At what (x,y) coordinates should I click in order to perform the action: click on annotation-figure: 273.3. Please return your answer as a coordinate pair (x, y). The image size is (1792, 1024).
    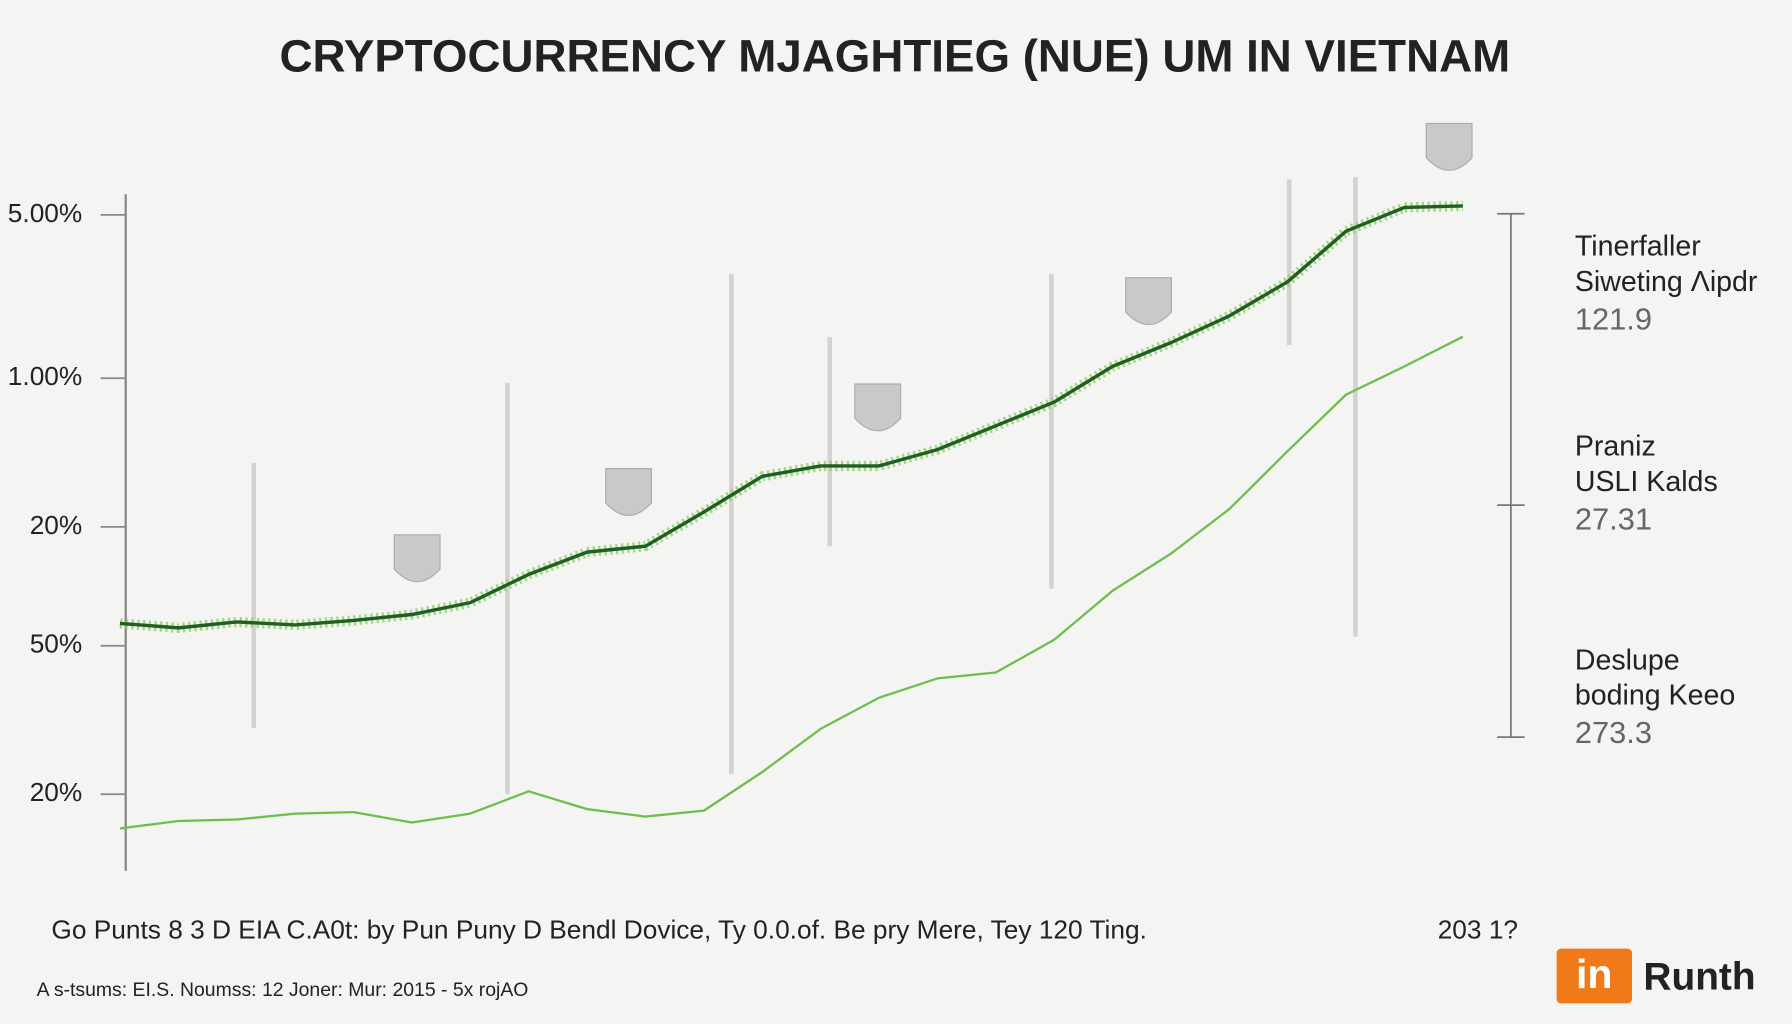
    Looking at the image, I should click on (1613, 732).